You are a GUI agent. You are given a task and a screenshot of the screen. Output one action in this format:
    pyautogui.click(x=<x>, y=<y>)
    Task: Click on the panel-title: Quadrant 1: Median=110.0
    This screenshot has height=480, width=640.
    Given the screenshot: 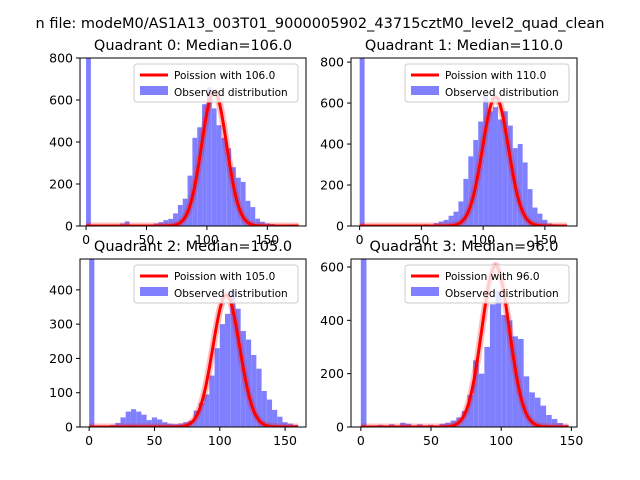 What is the action you would take?
    pyautogui.click(x=464, y=46)
    